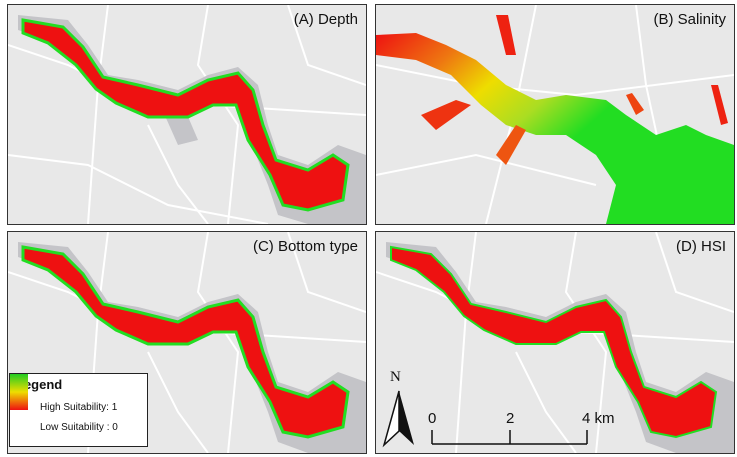 The height and width of the screenshot is (457, 737). I want to click on scale-bar: 0 2 4 km, so click(529, 430).